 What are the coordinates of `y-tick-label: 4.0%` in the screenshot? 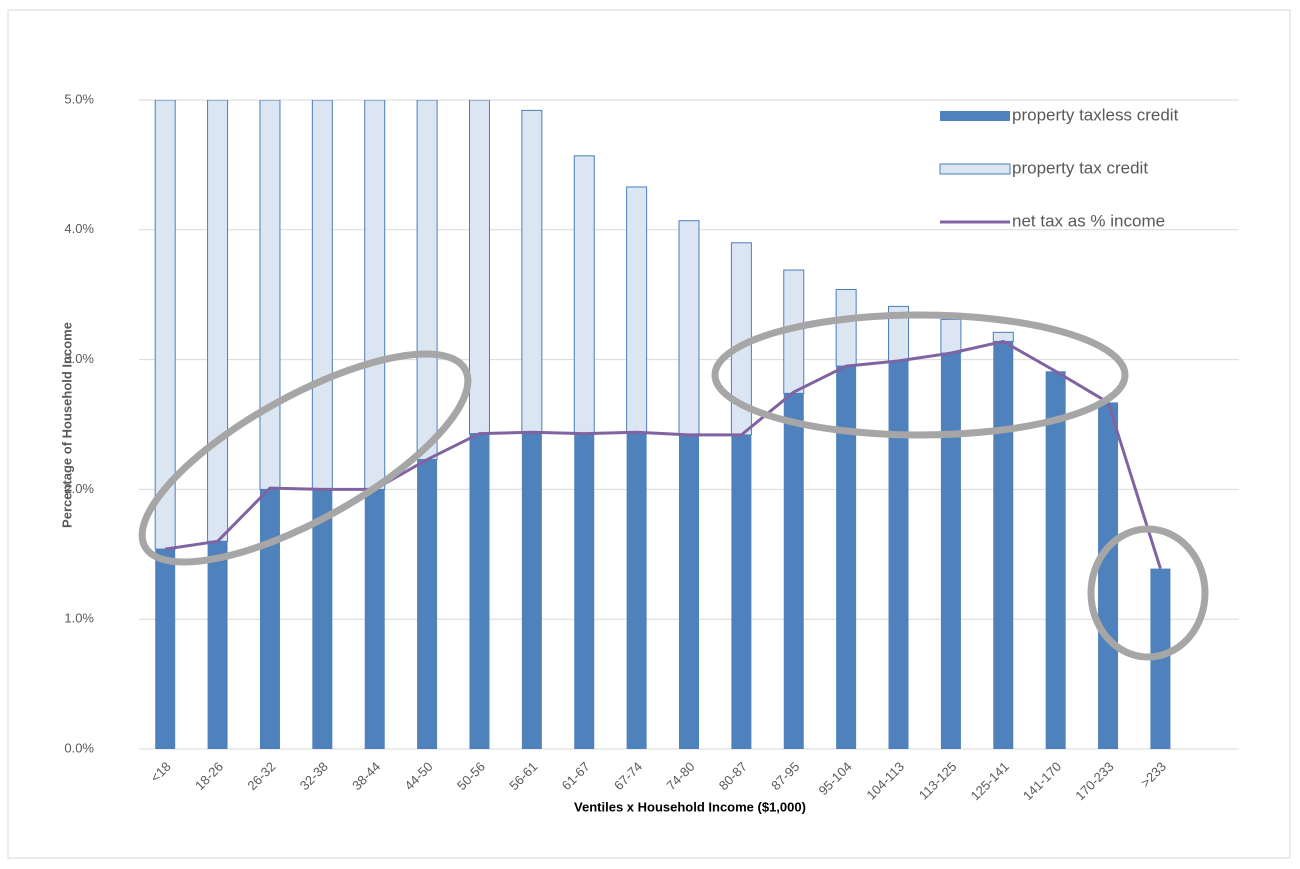 It's located at (79, 228).